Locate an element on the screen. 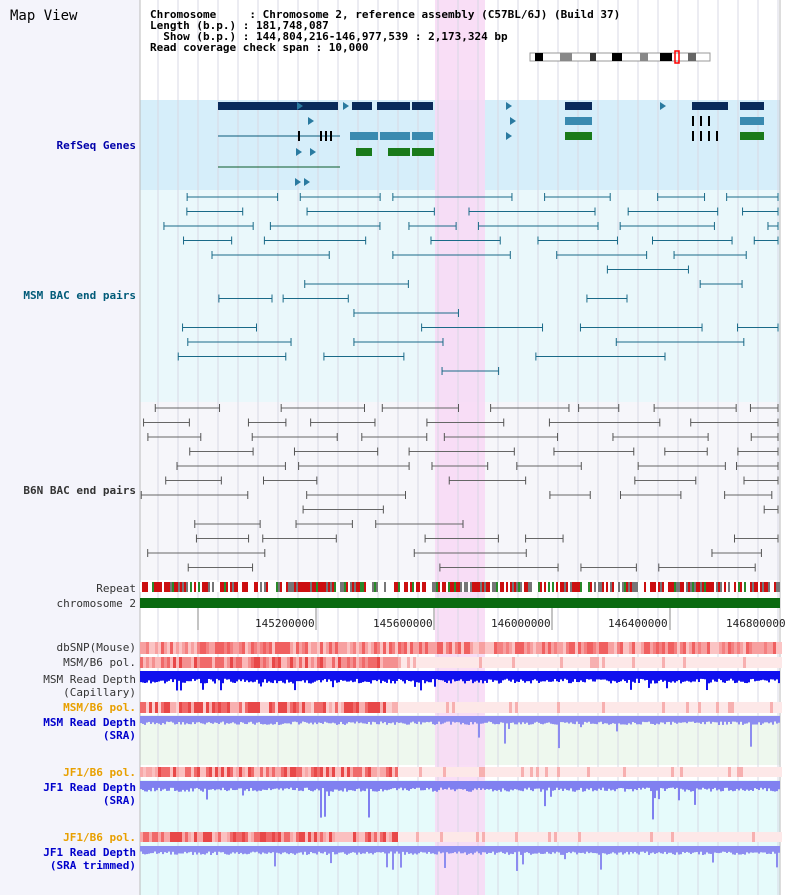 This screenshot has height=895, width=800. track-label-dbsnp: dbSNP(Mouse) is located at coordinates (96, 647).